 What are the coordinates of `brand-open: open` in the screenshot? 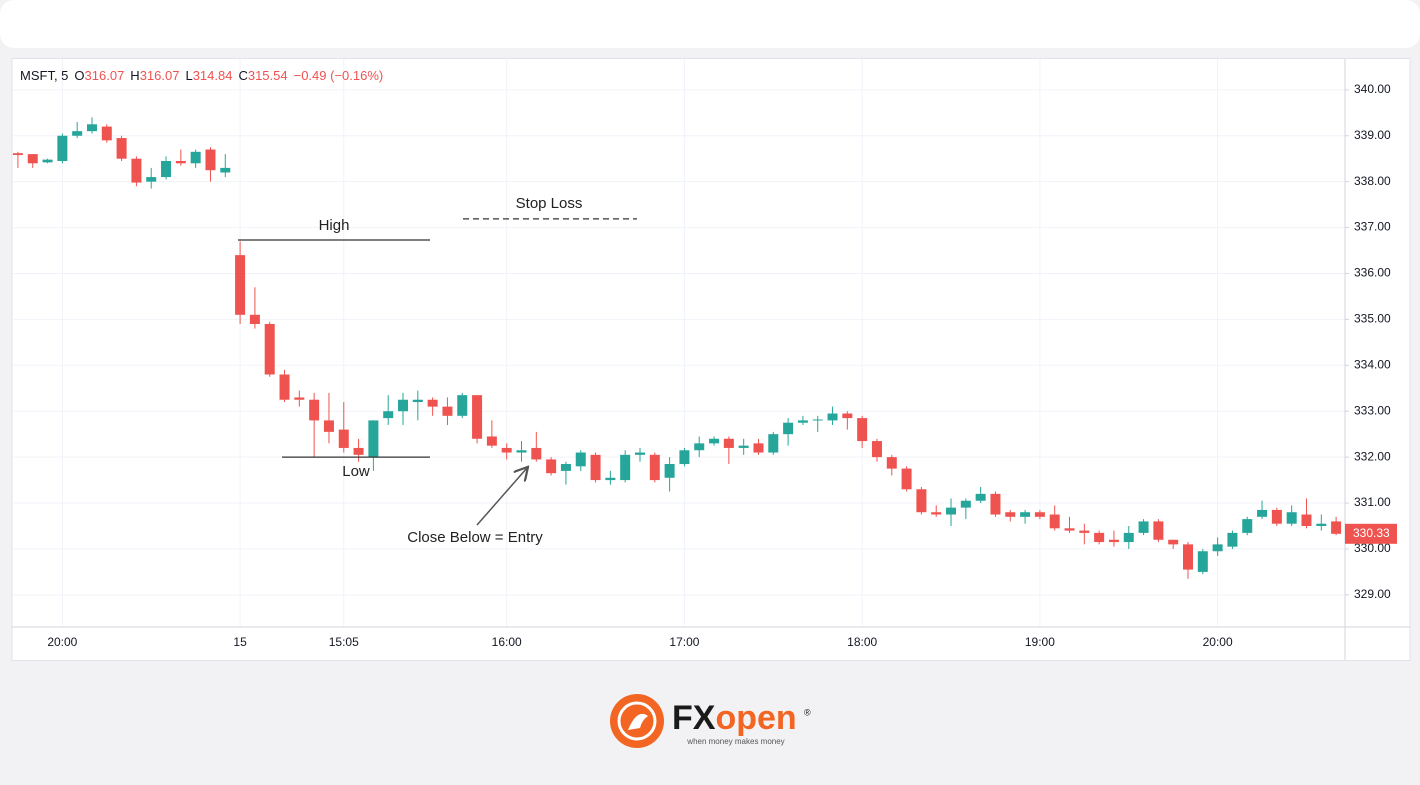 It's located at (755, 718).